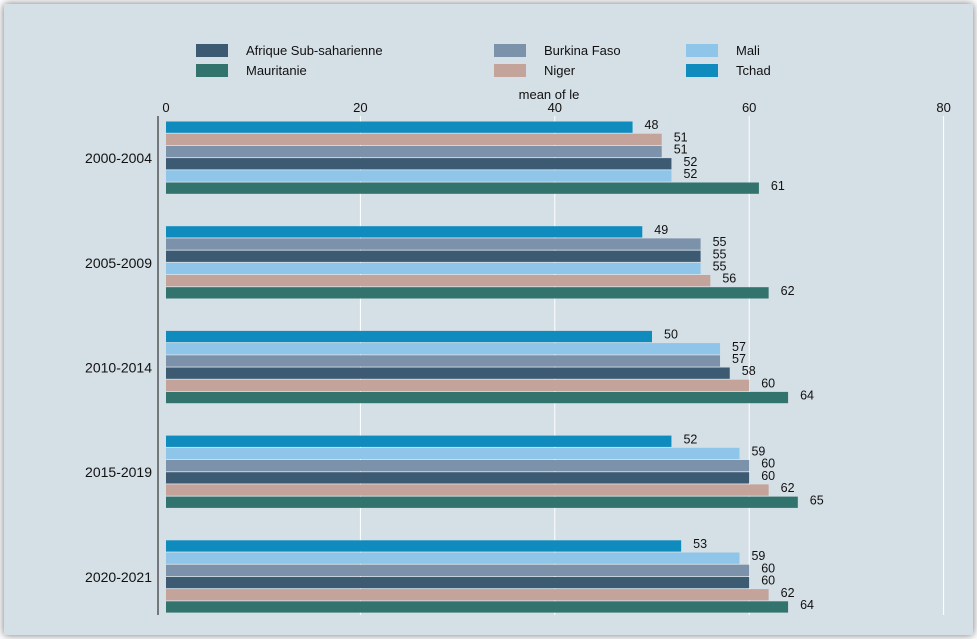 The height and width of the screenshot is (639, 977). Describe the element at coordinates (817, 500) in the screenshot. I see `bar-value-label: 65` at that location.